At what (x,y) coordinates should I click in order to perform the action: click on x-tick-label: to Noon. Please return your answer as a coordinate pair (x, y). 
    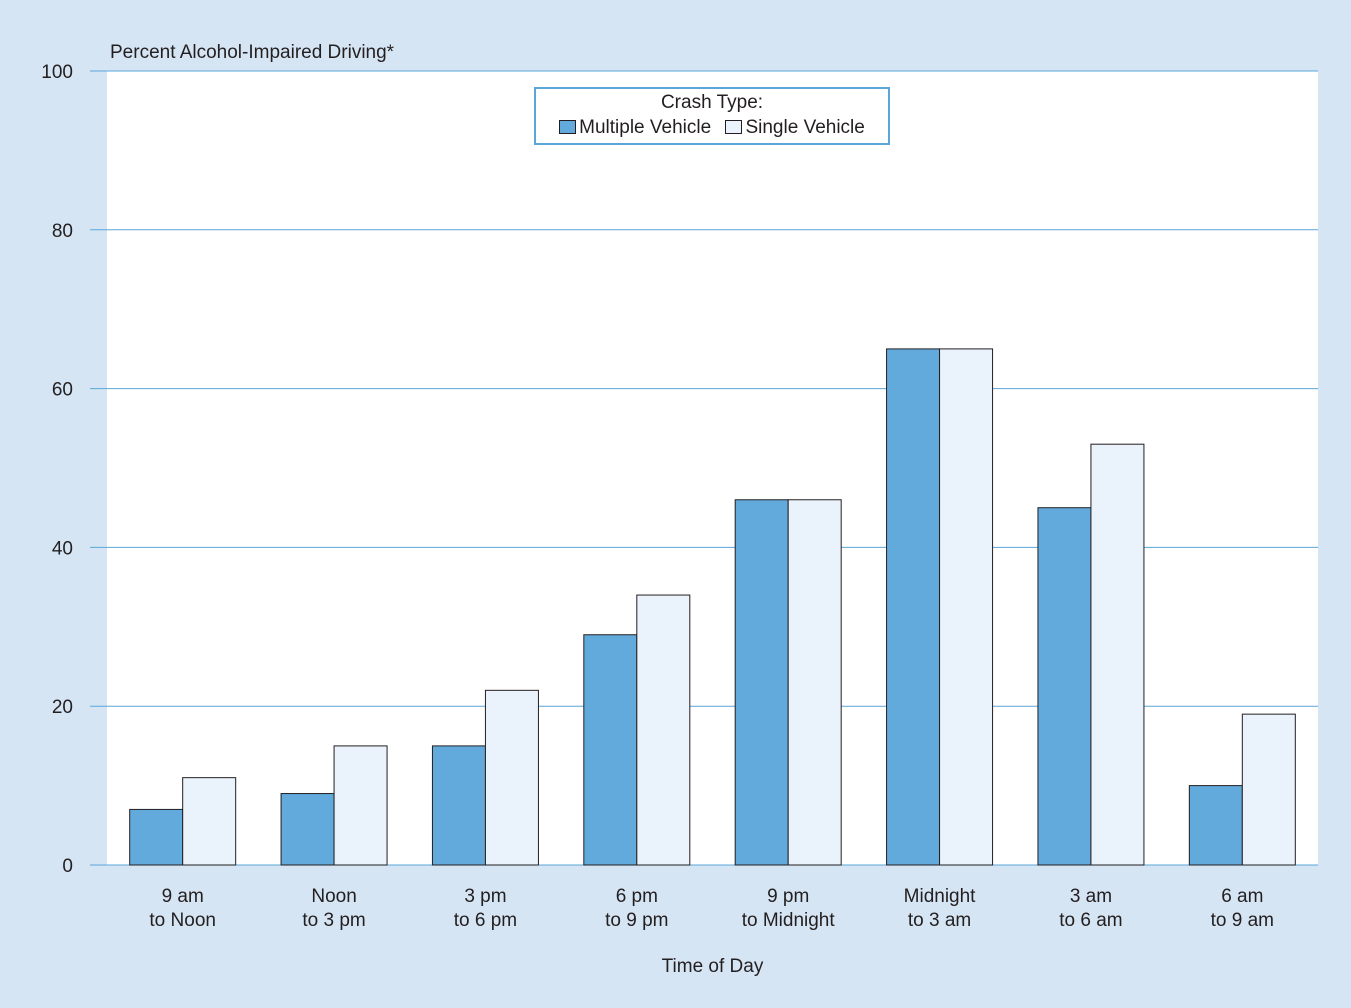
    Looking at the image, I should click on (182, 920).